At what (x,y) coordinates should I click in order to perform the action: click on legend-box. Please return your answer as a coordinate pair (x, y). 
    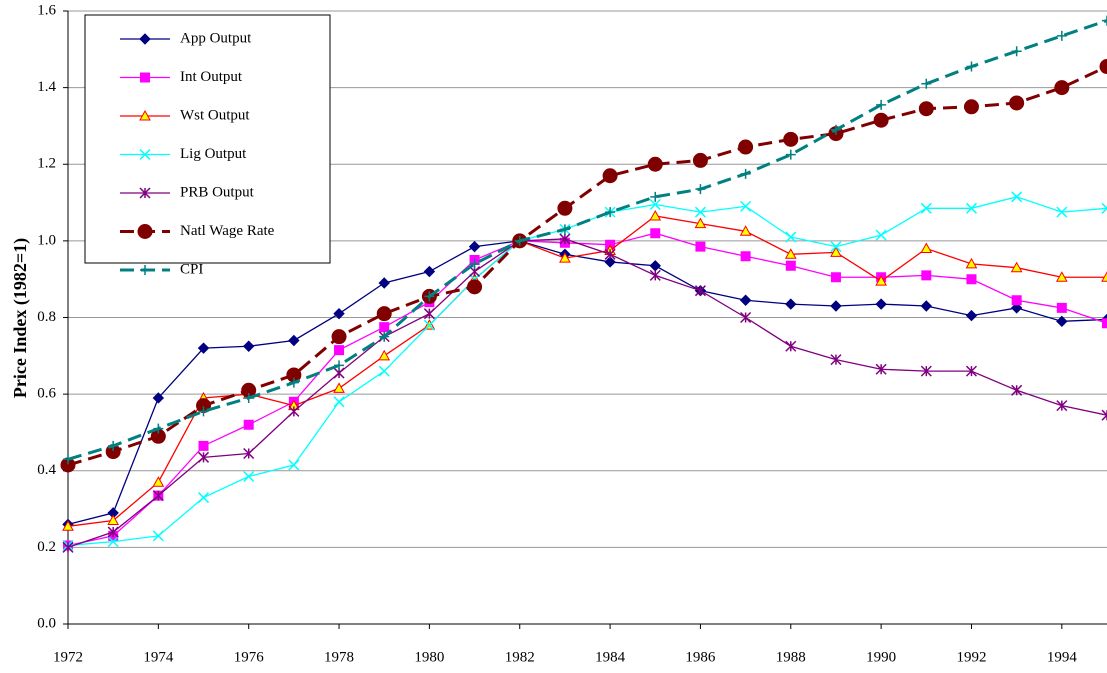
    Looking at the image, I should click on (207, 139).